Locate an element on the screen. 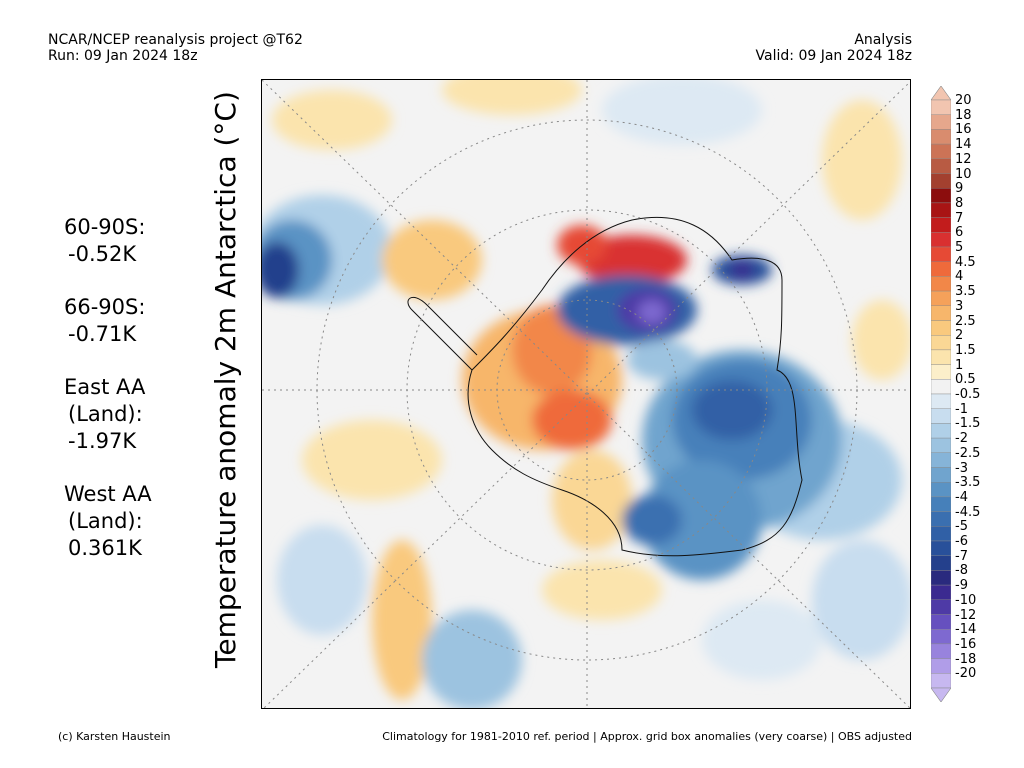 The height and width of the screenshot is (768, 1024). stat-label: East AA is located at coordinates (105, 387).